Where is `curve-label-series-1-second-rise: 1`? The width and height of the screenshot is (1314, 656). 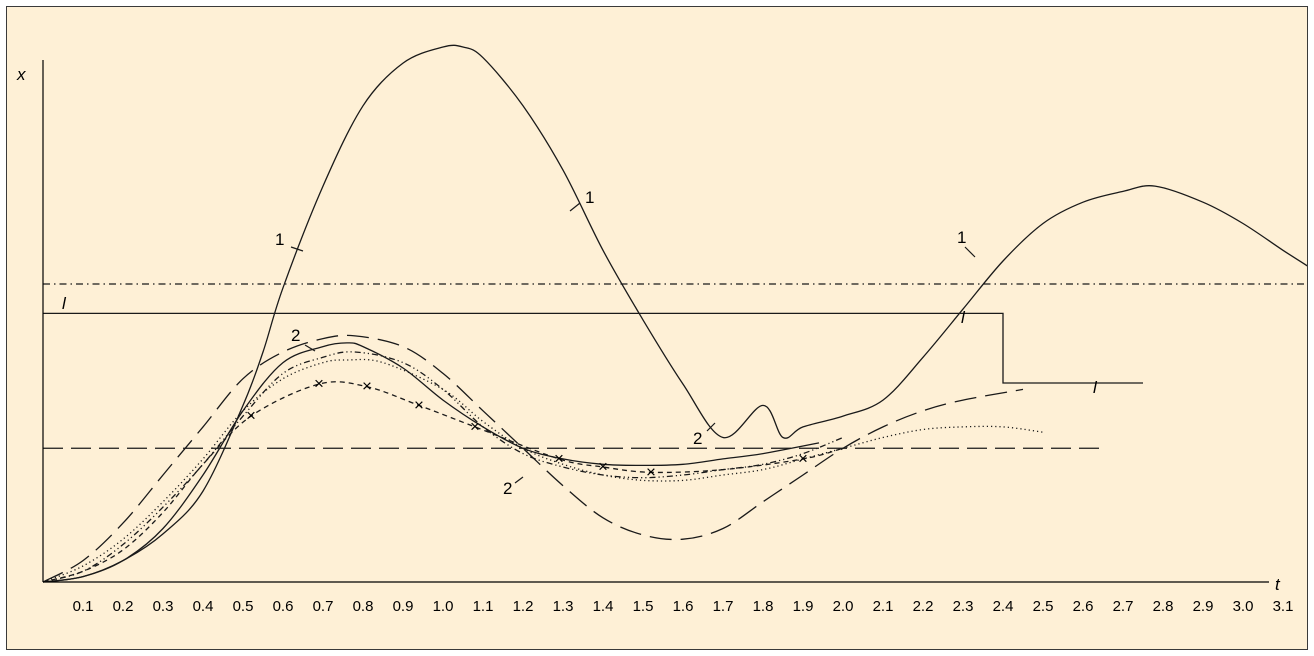 curve-label-series-1-second-rise: 1 is located at coordinates (961, 237).